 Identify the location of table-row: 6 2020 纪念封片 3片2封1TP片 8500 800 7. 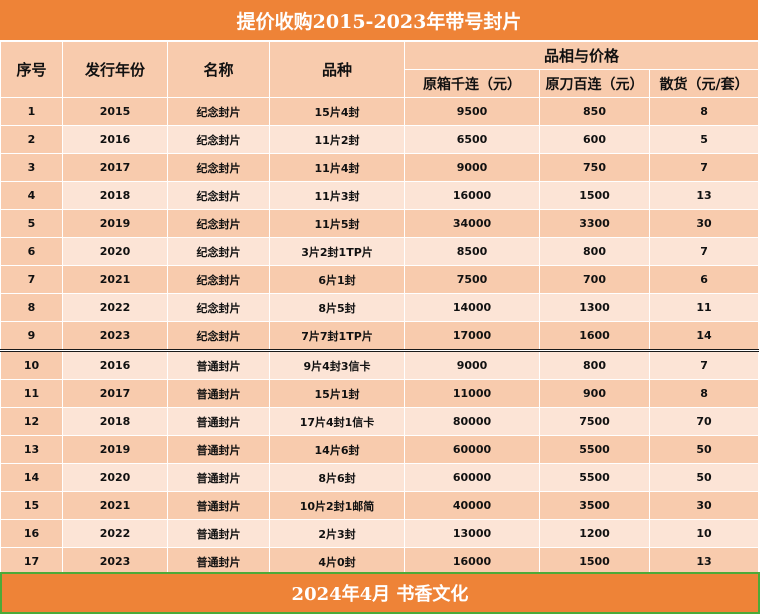
(380, 251).